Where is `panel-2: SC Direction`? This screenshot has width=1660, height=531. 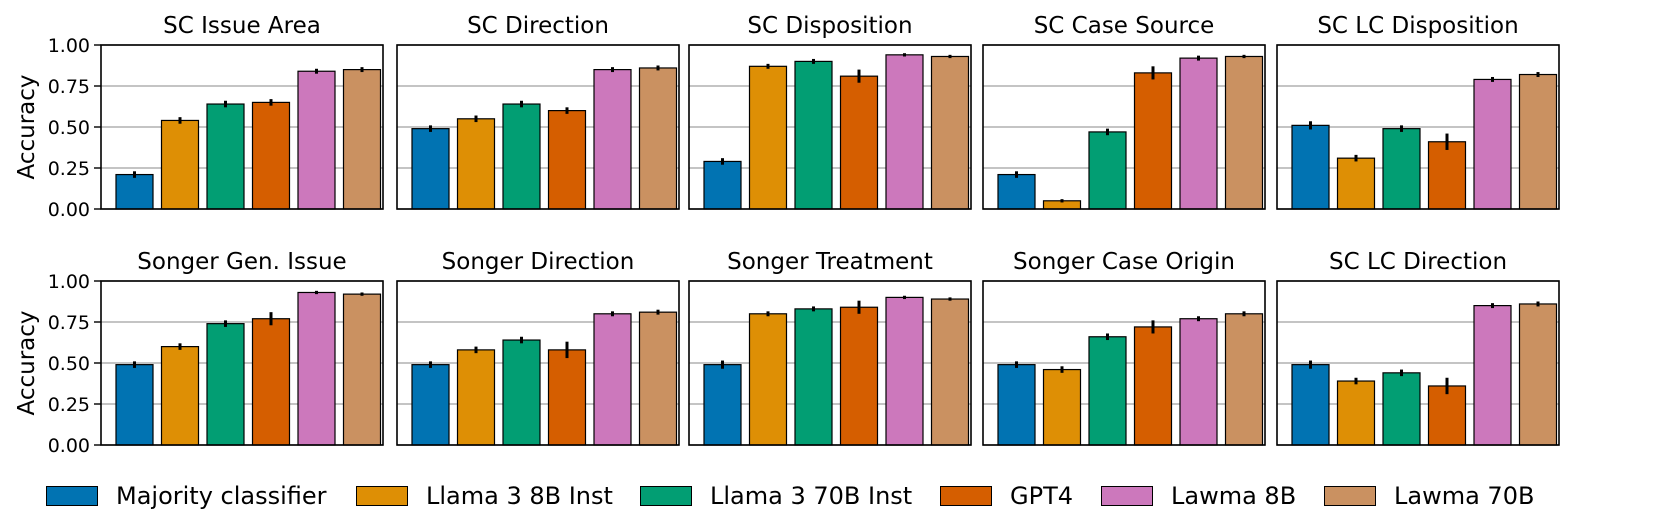 panel-2: SC Direction is located at coordinates (538, 111).